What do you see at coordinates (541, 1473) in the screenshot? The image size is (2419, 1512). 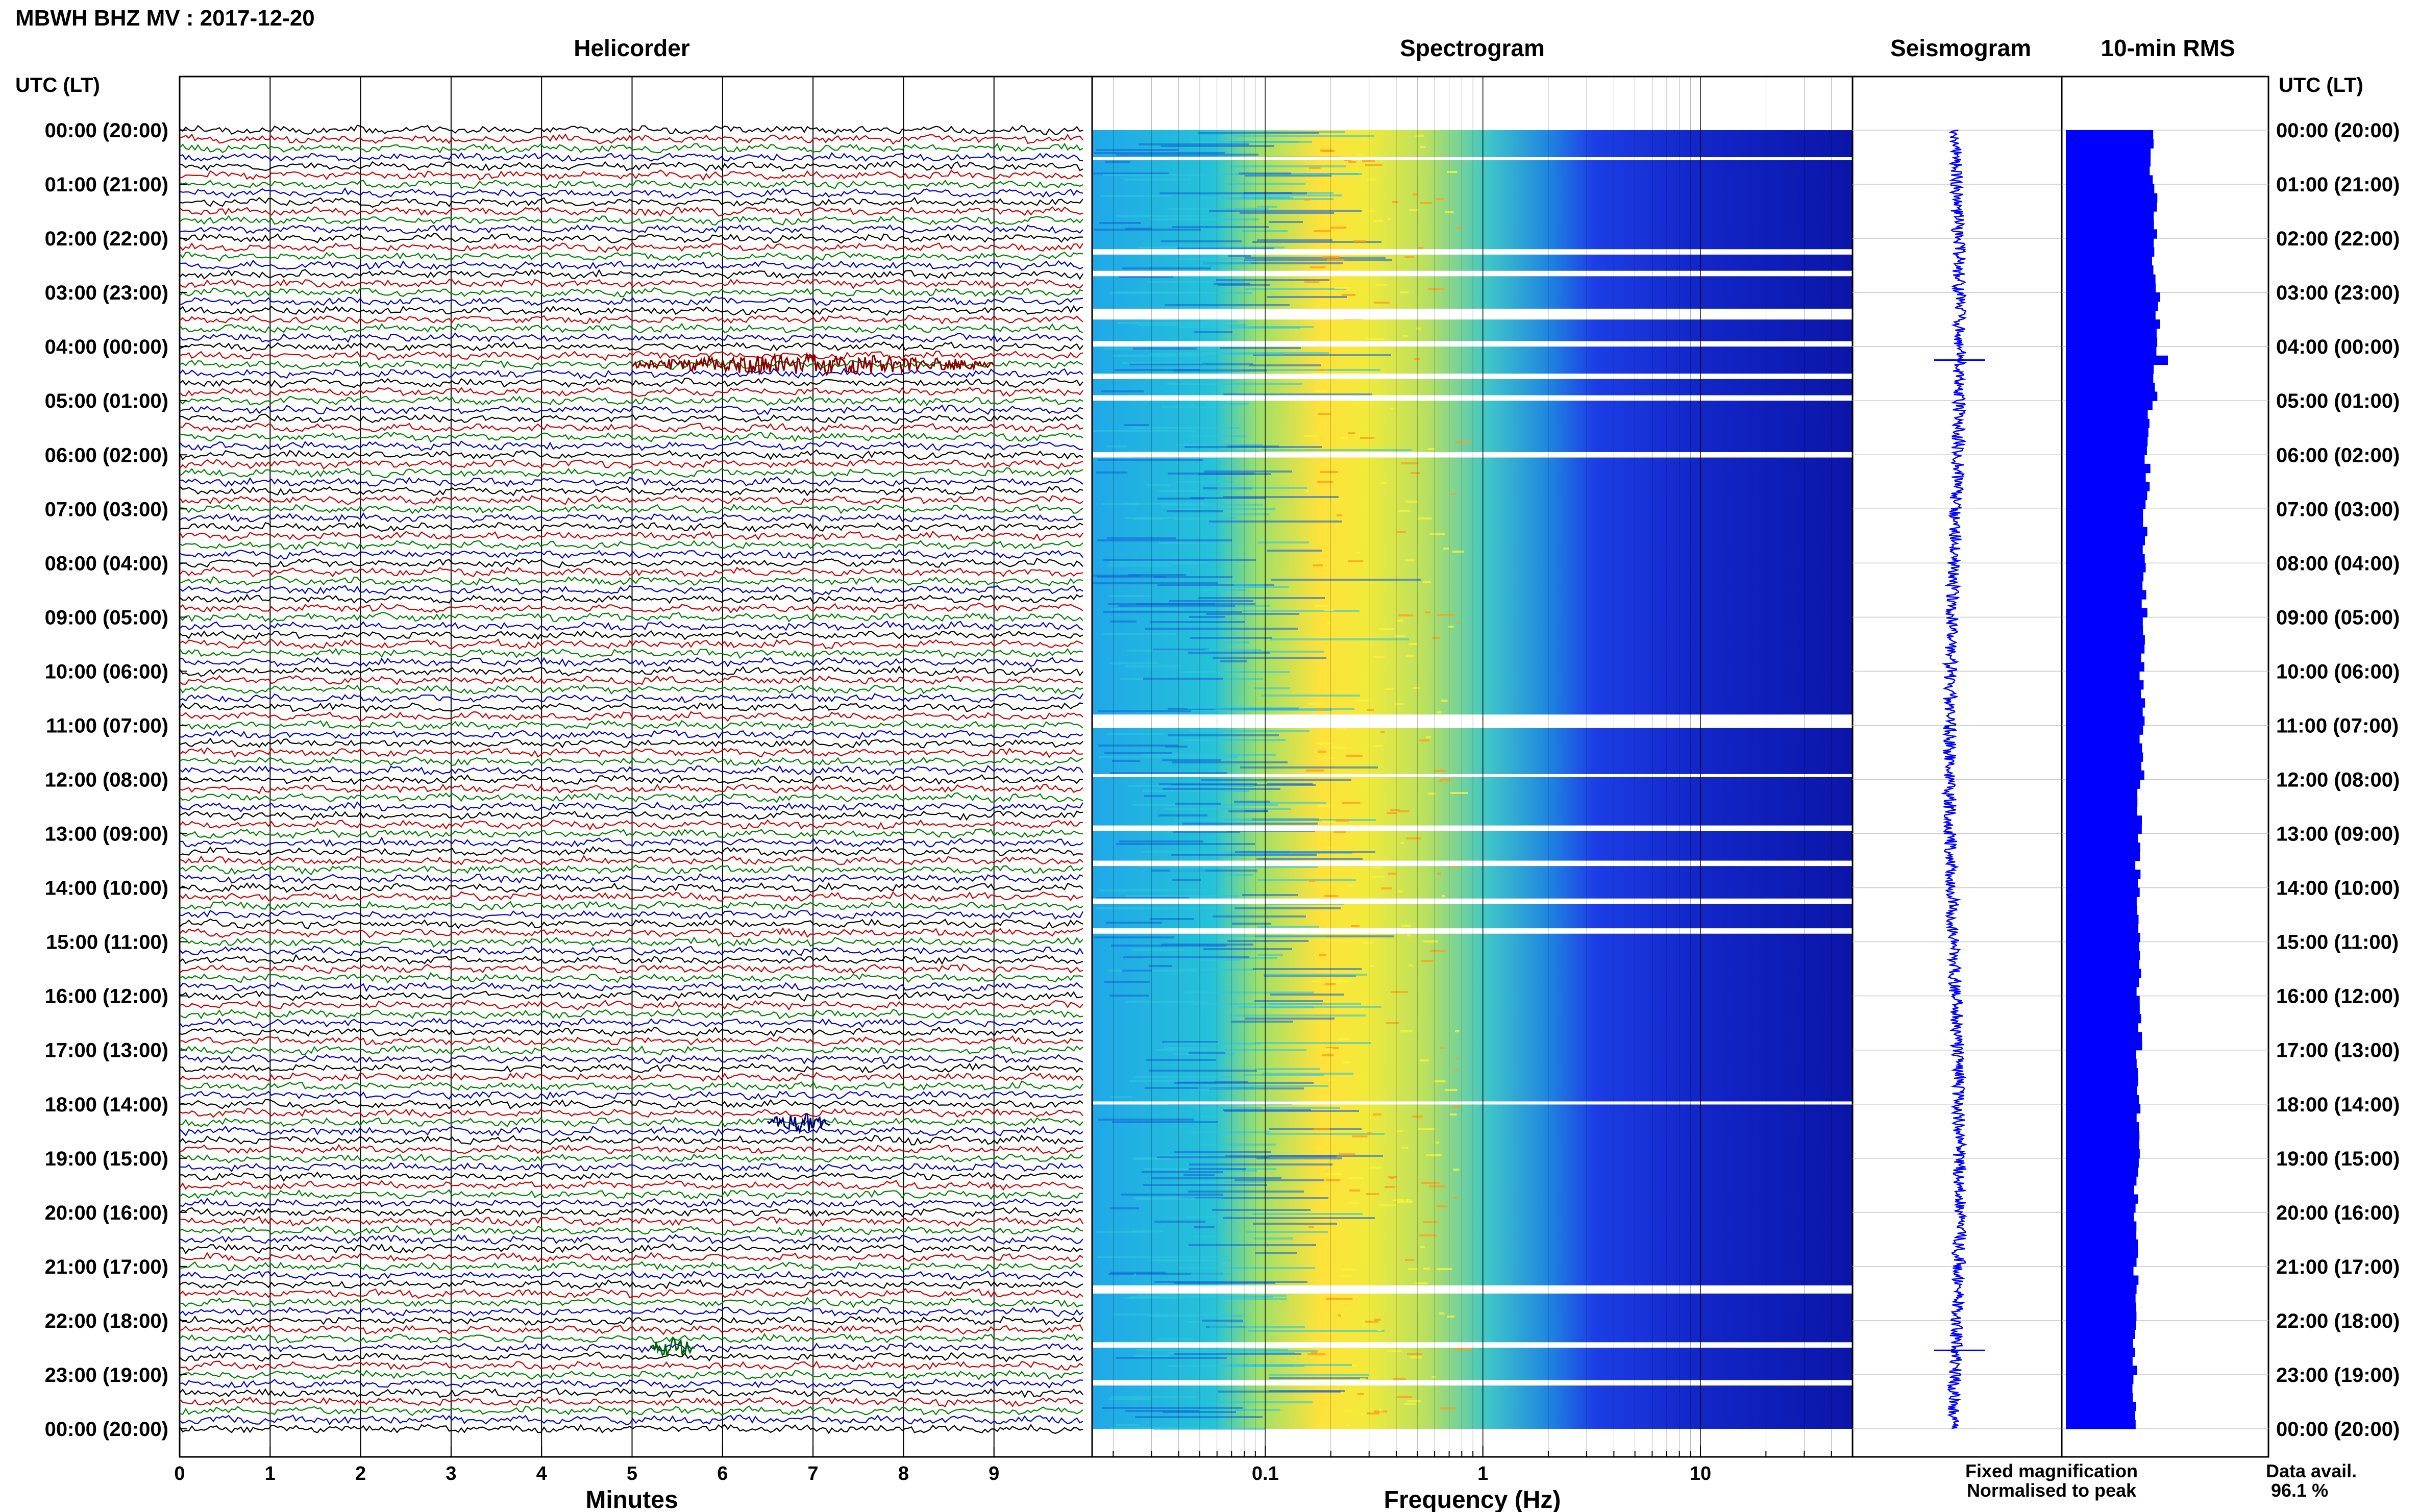 I see `helicorder-tick-label: 4` at bounding box center [541, 1473].